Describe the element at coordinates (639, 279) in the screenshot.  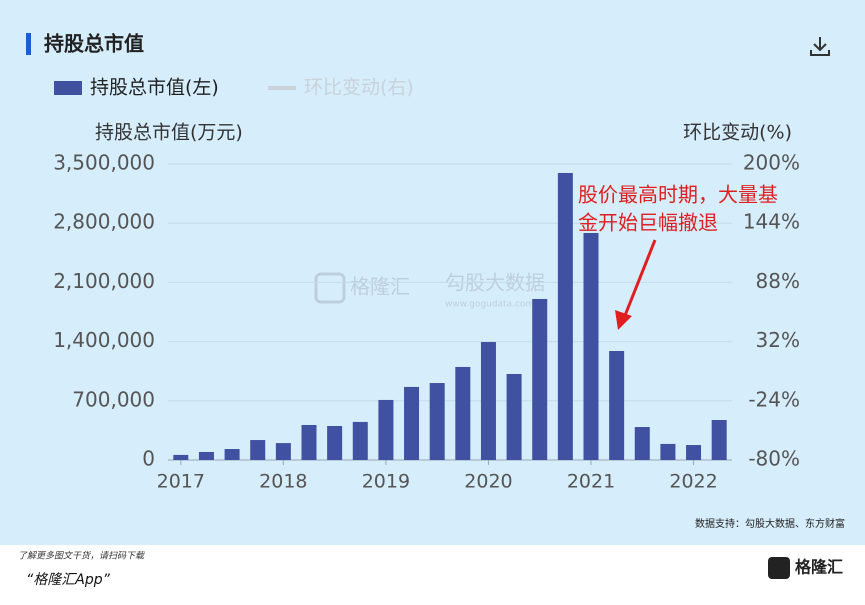
I see `annotation-arrow` at that location.